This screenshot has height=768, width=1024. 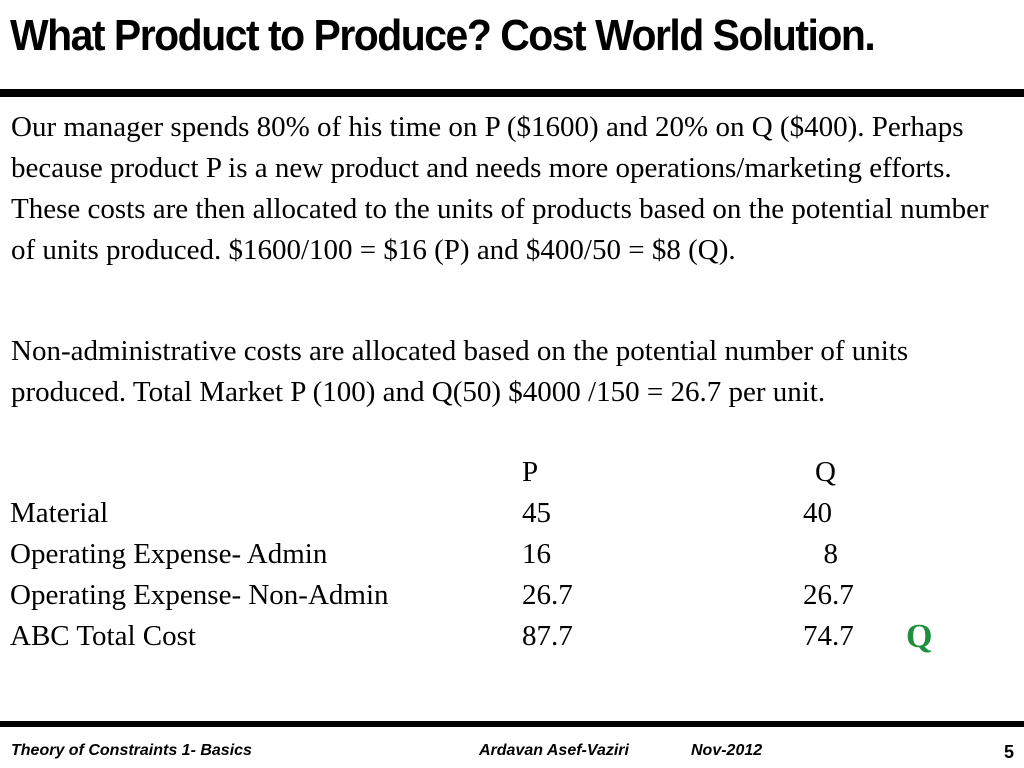 I want to click on row-label: Operating Expense- Non-Admin, so click(x=199, y=595).